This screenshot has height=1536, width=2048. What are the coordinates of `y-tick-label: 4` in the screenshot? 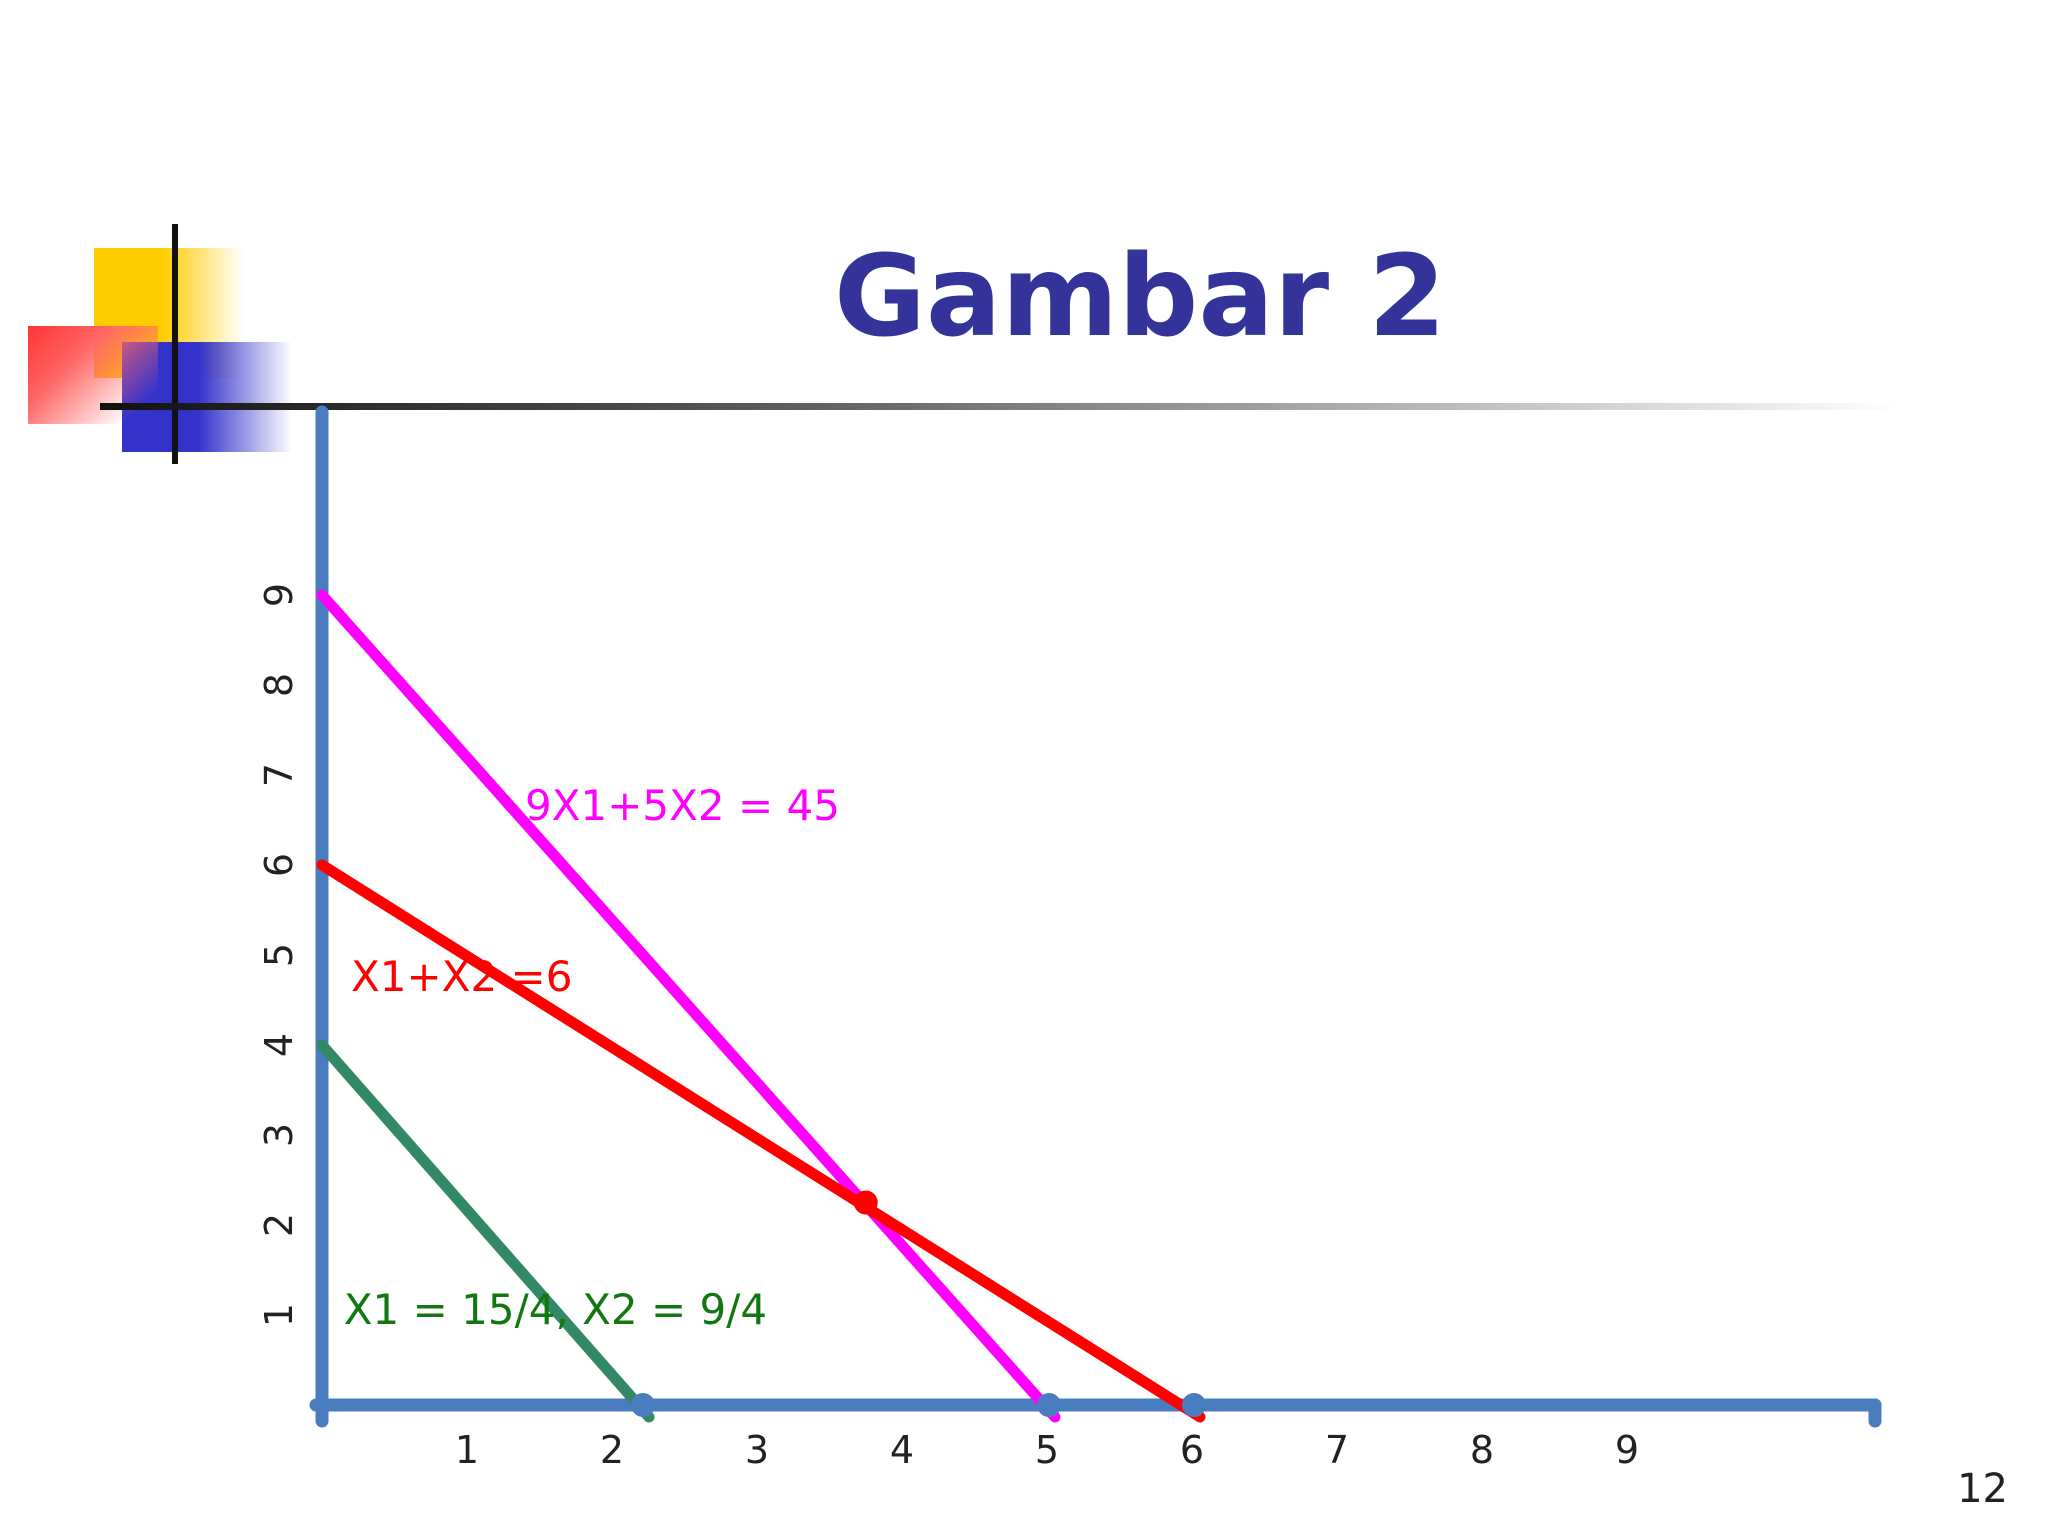 It's located at (279, 1045).